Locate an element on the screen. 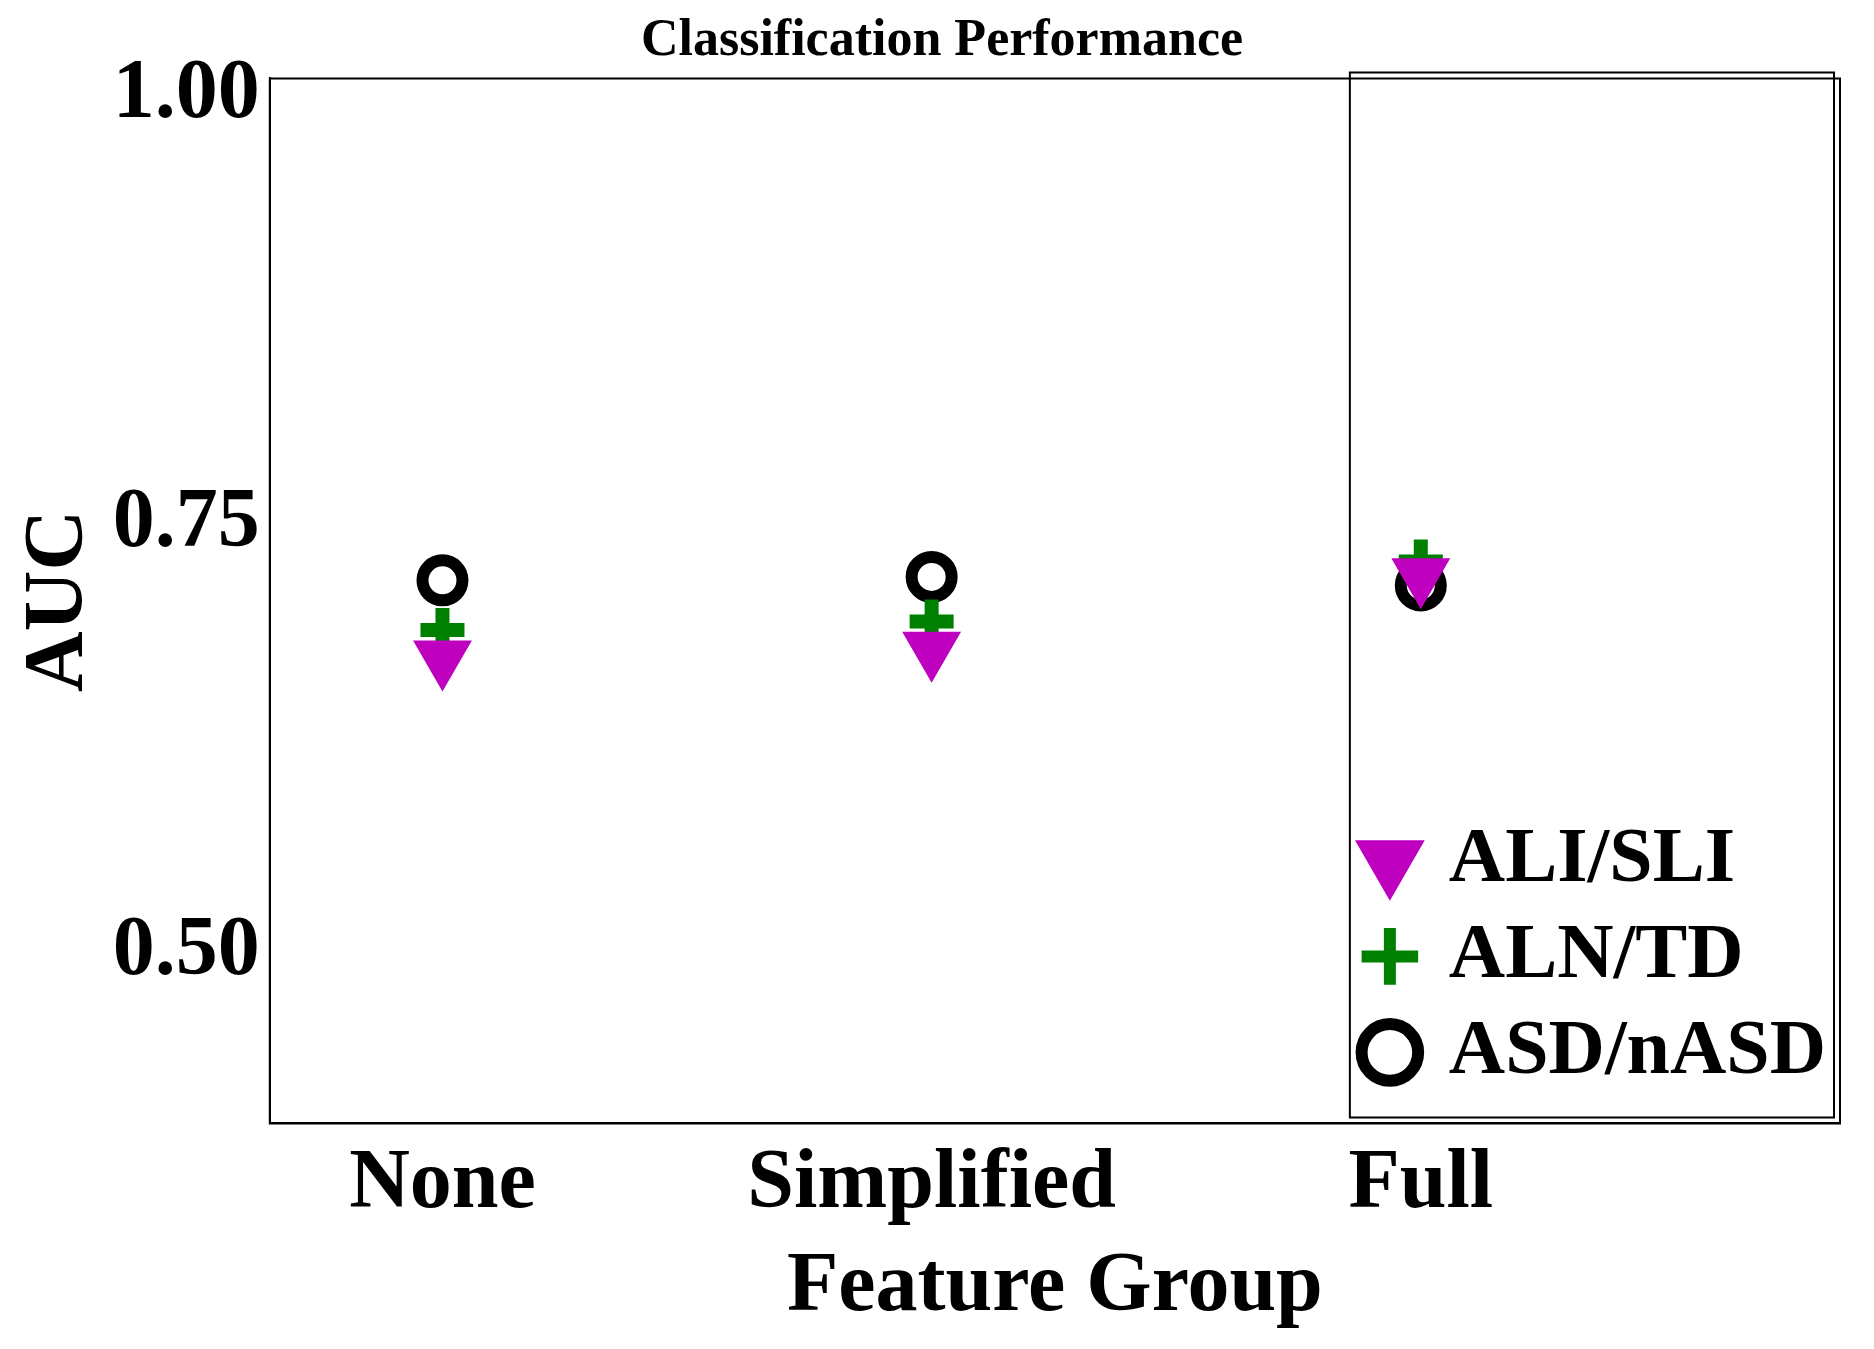 This screenshot has height=1349, width=1874. x-tick-label: Full is located at coordinates (1421, 1178).